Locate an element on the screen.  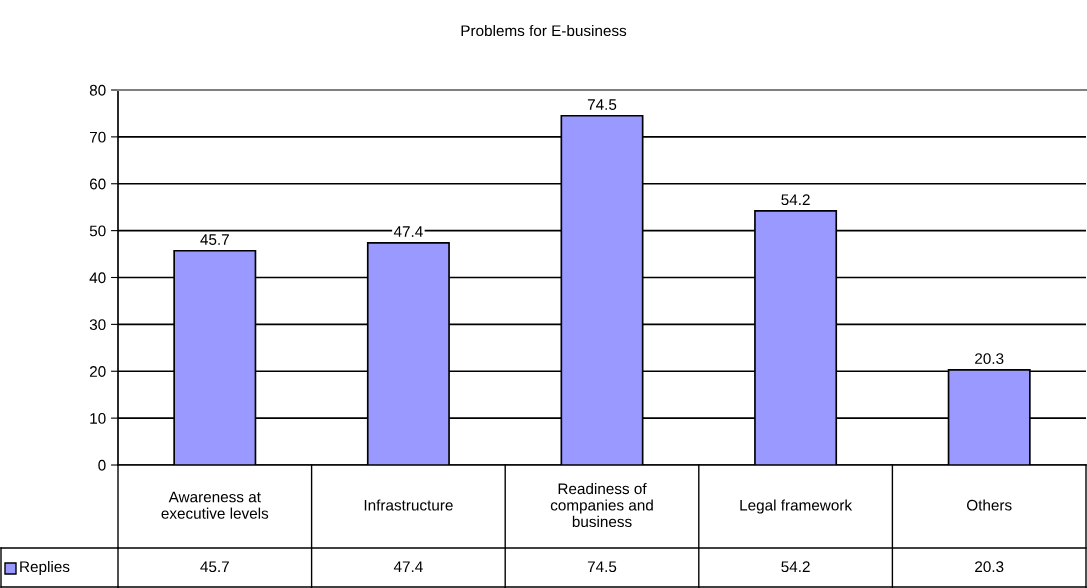
y-tick-label: 40 is located at coordinates (97, 278).